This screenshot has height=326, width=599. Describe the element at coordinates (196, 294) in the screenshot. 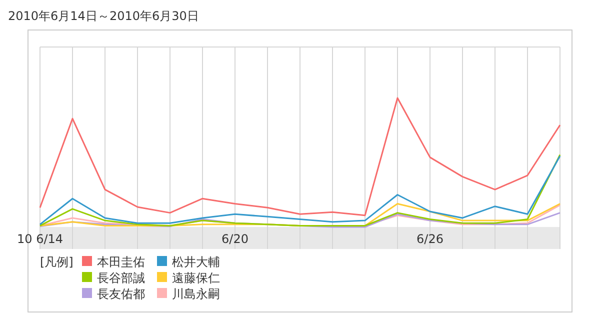

I see `legend-label: 川島永嗣` at that location.